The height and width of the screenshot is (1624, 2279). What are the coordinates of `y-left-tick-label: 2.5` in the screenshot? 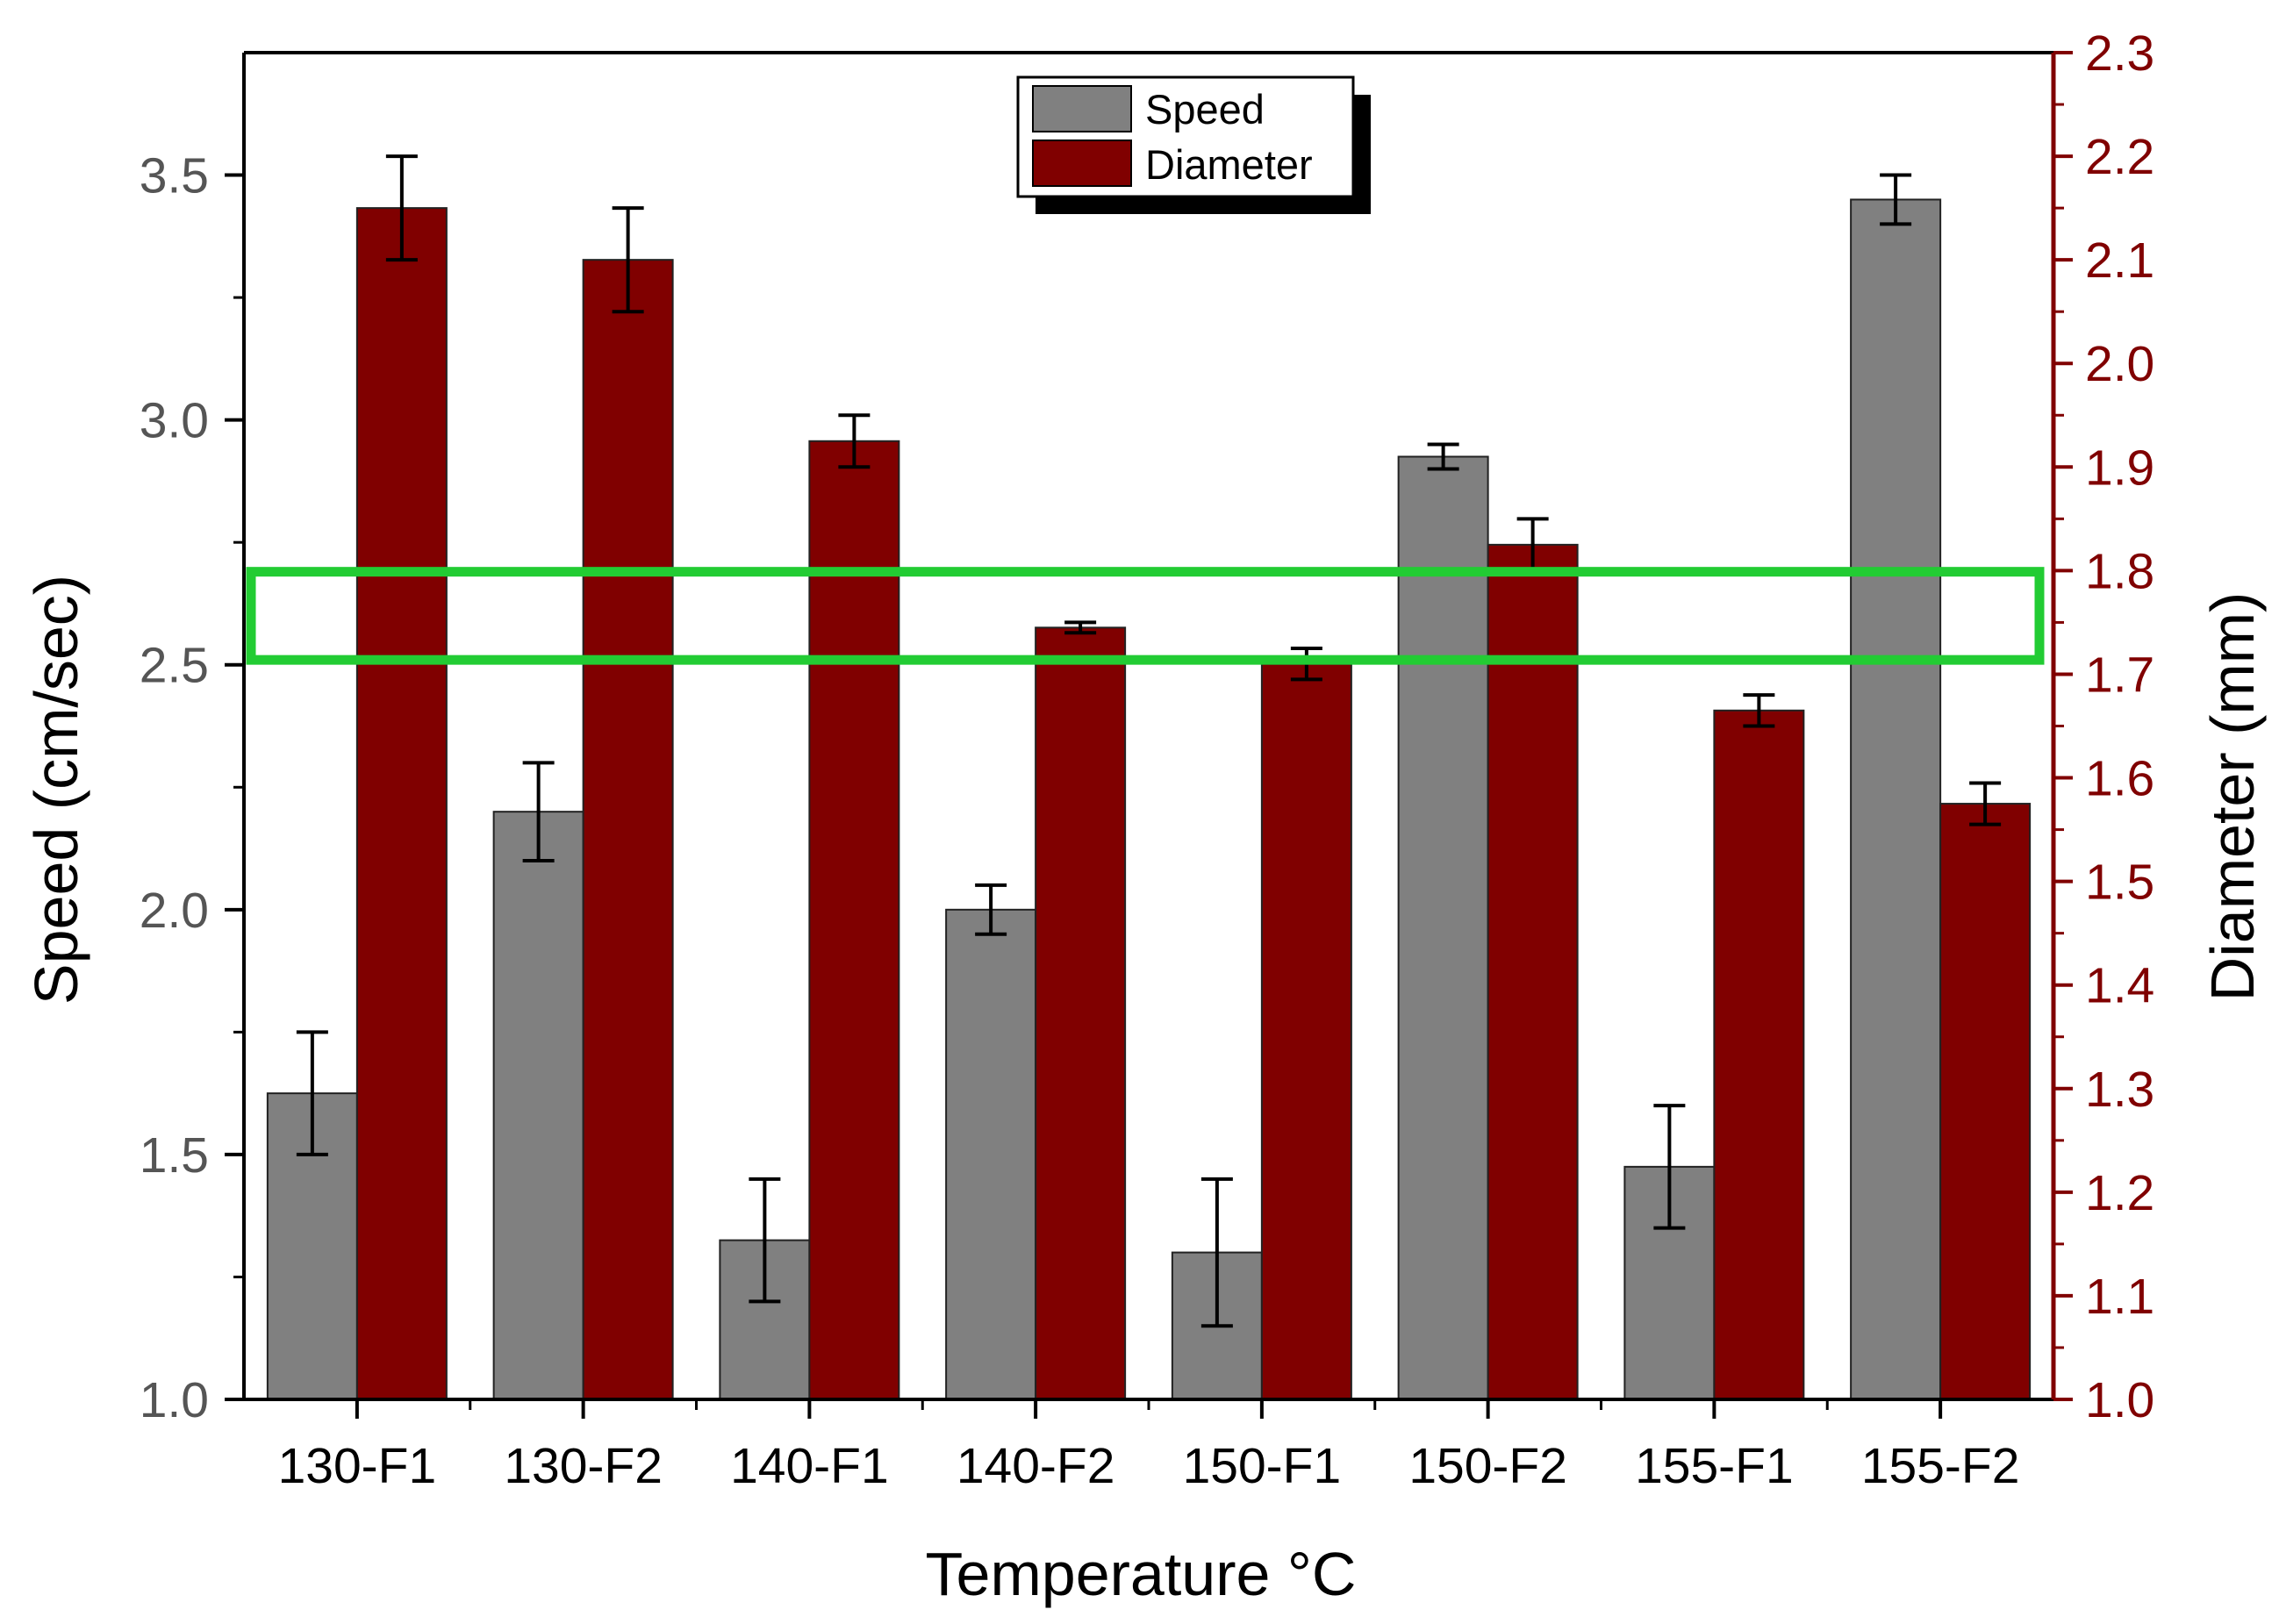 It's located at (174, 666).